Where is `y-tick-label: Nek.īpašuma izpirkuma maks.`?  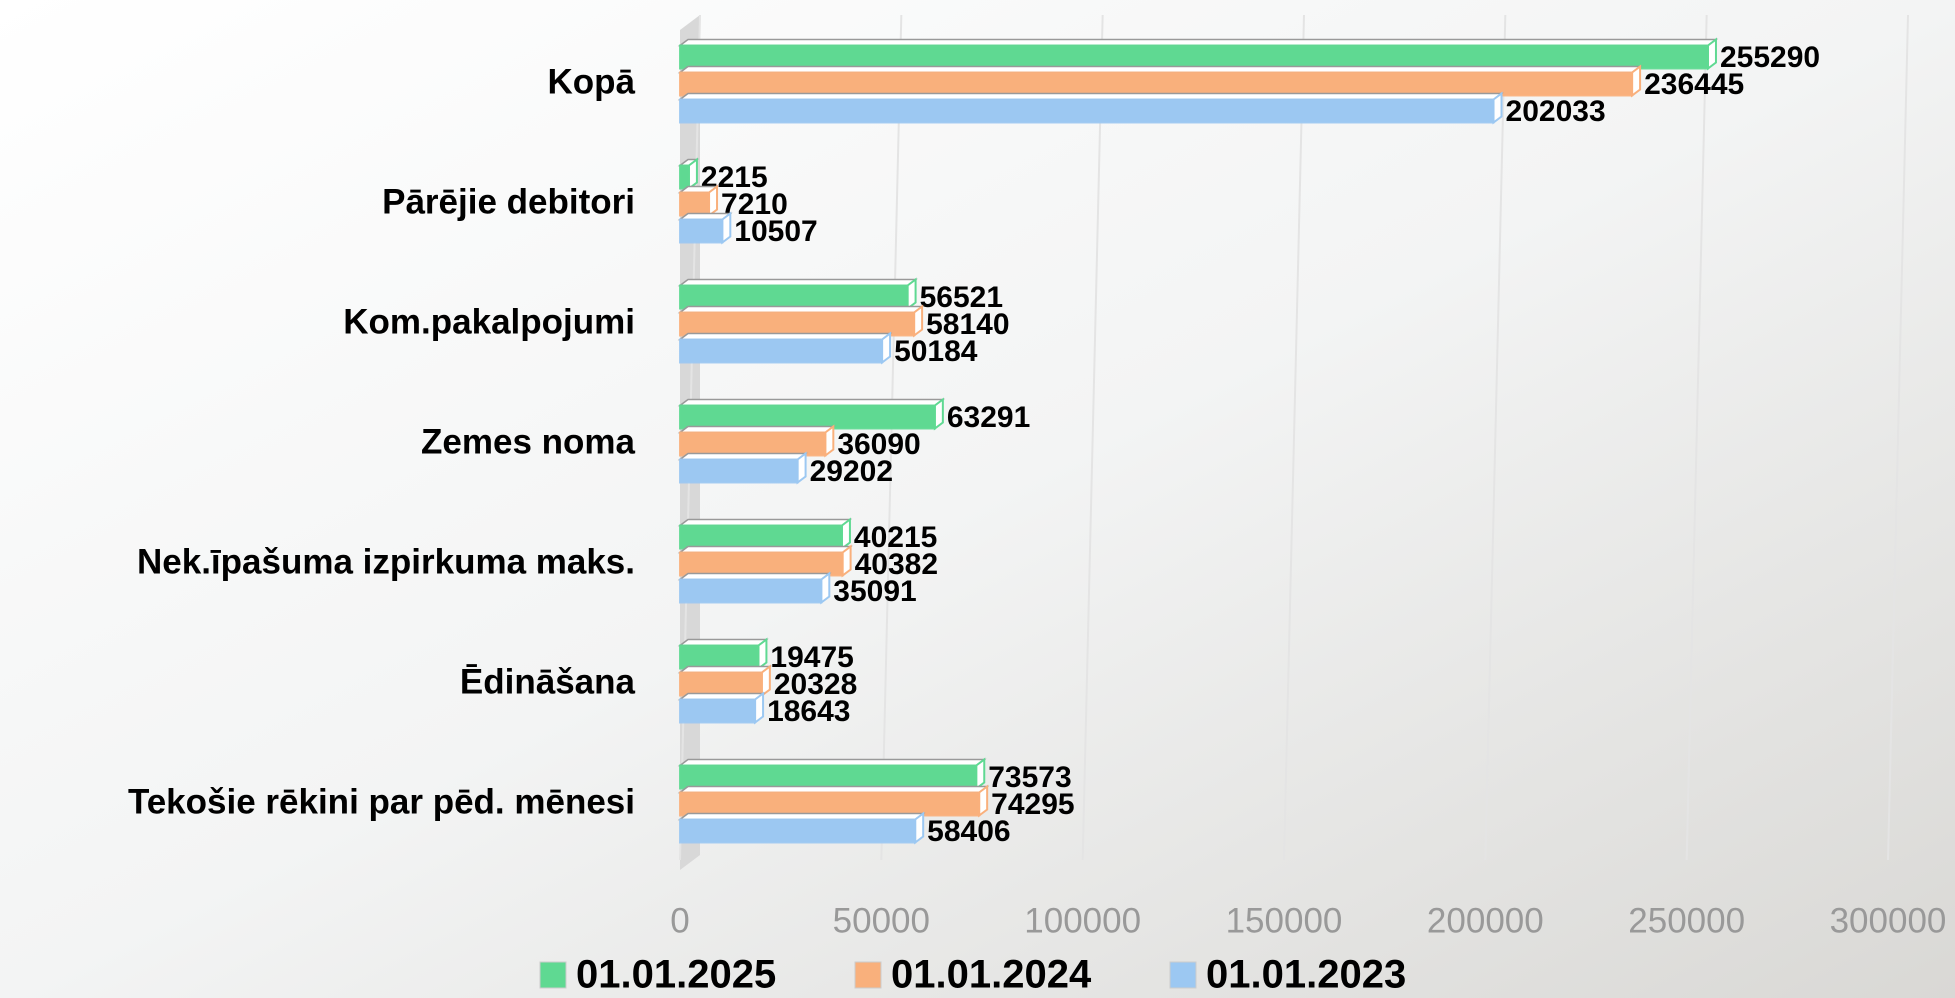
y-tick-label: Nek.īpašuma izpirkuma maks. is located at coordinates (386, 561).